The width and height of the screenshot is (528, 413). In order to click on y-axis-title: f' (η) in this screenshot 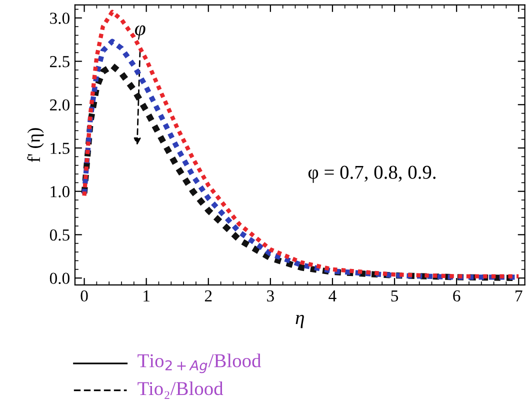, I will do `click(35, 145)`.